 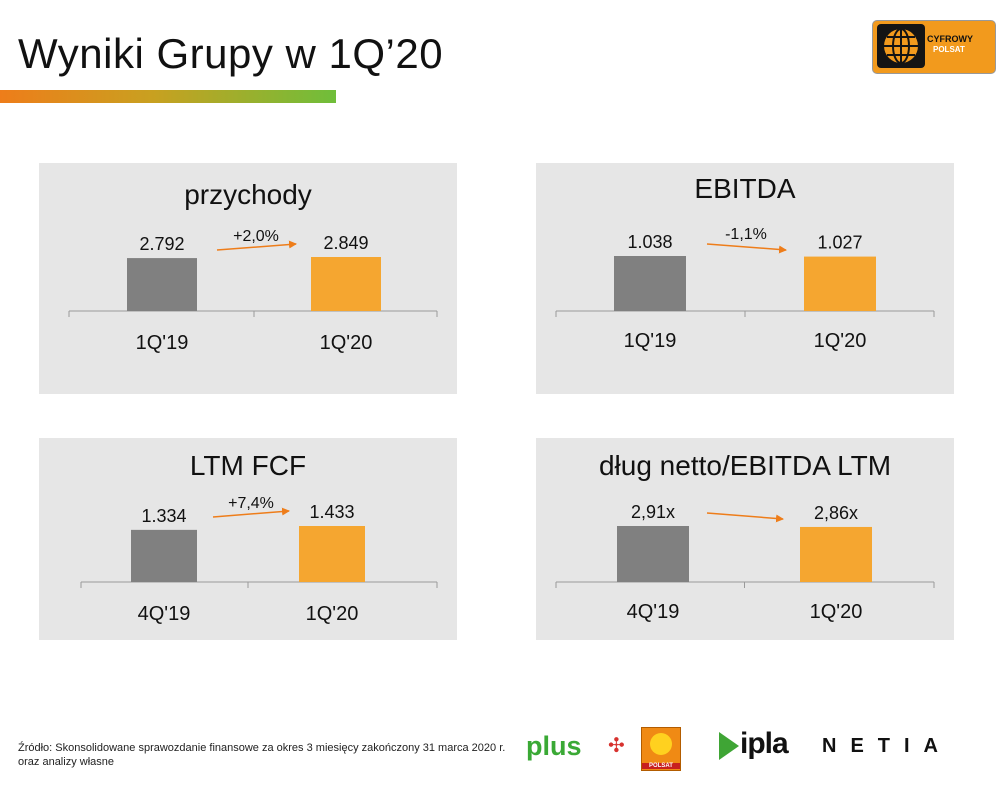 I want to click on data-label: 2,91x, so click(x=653, y=512).